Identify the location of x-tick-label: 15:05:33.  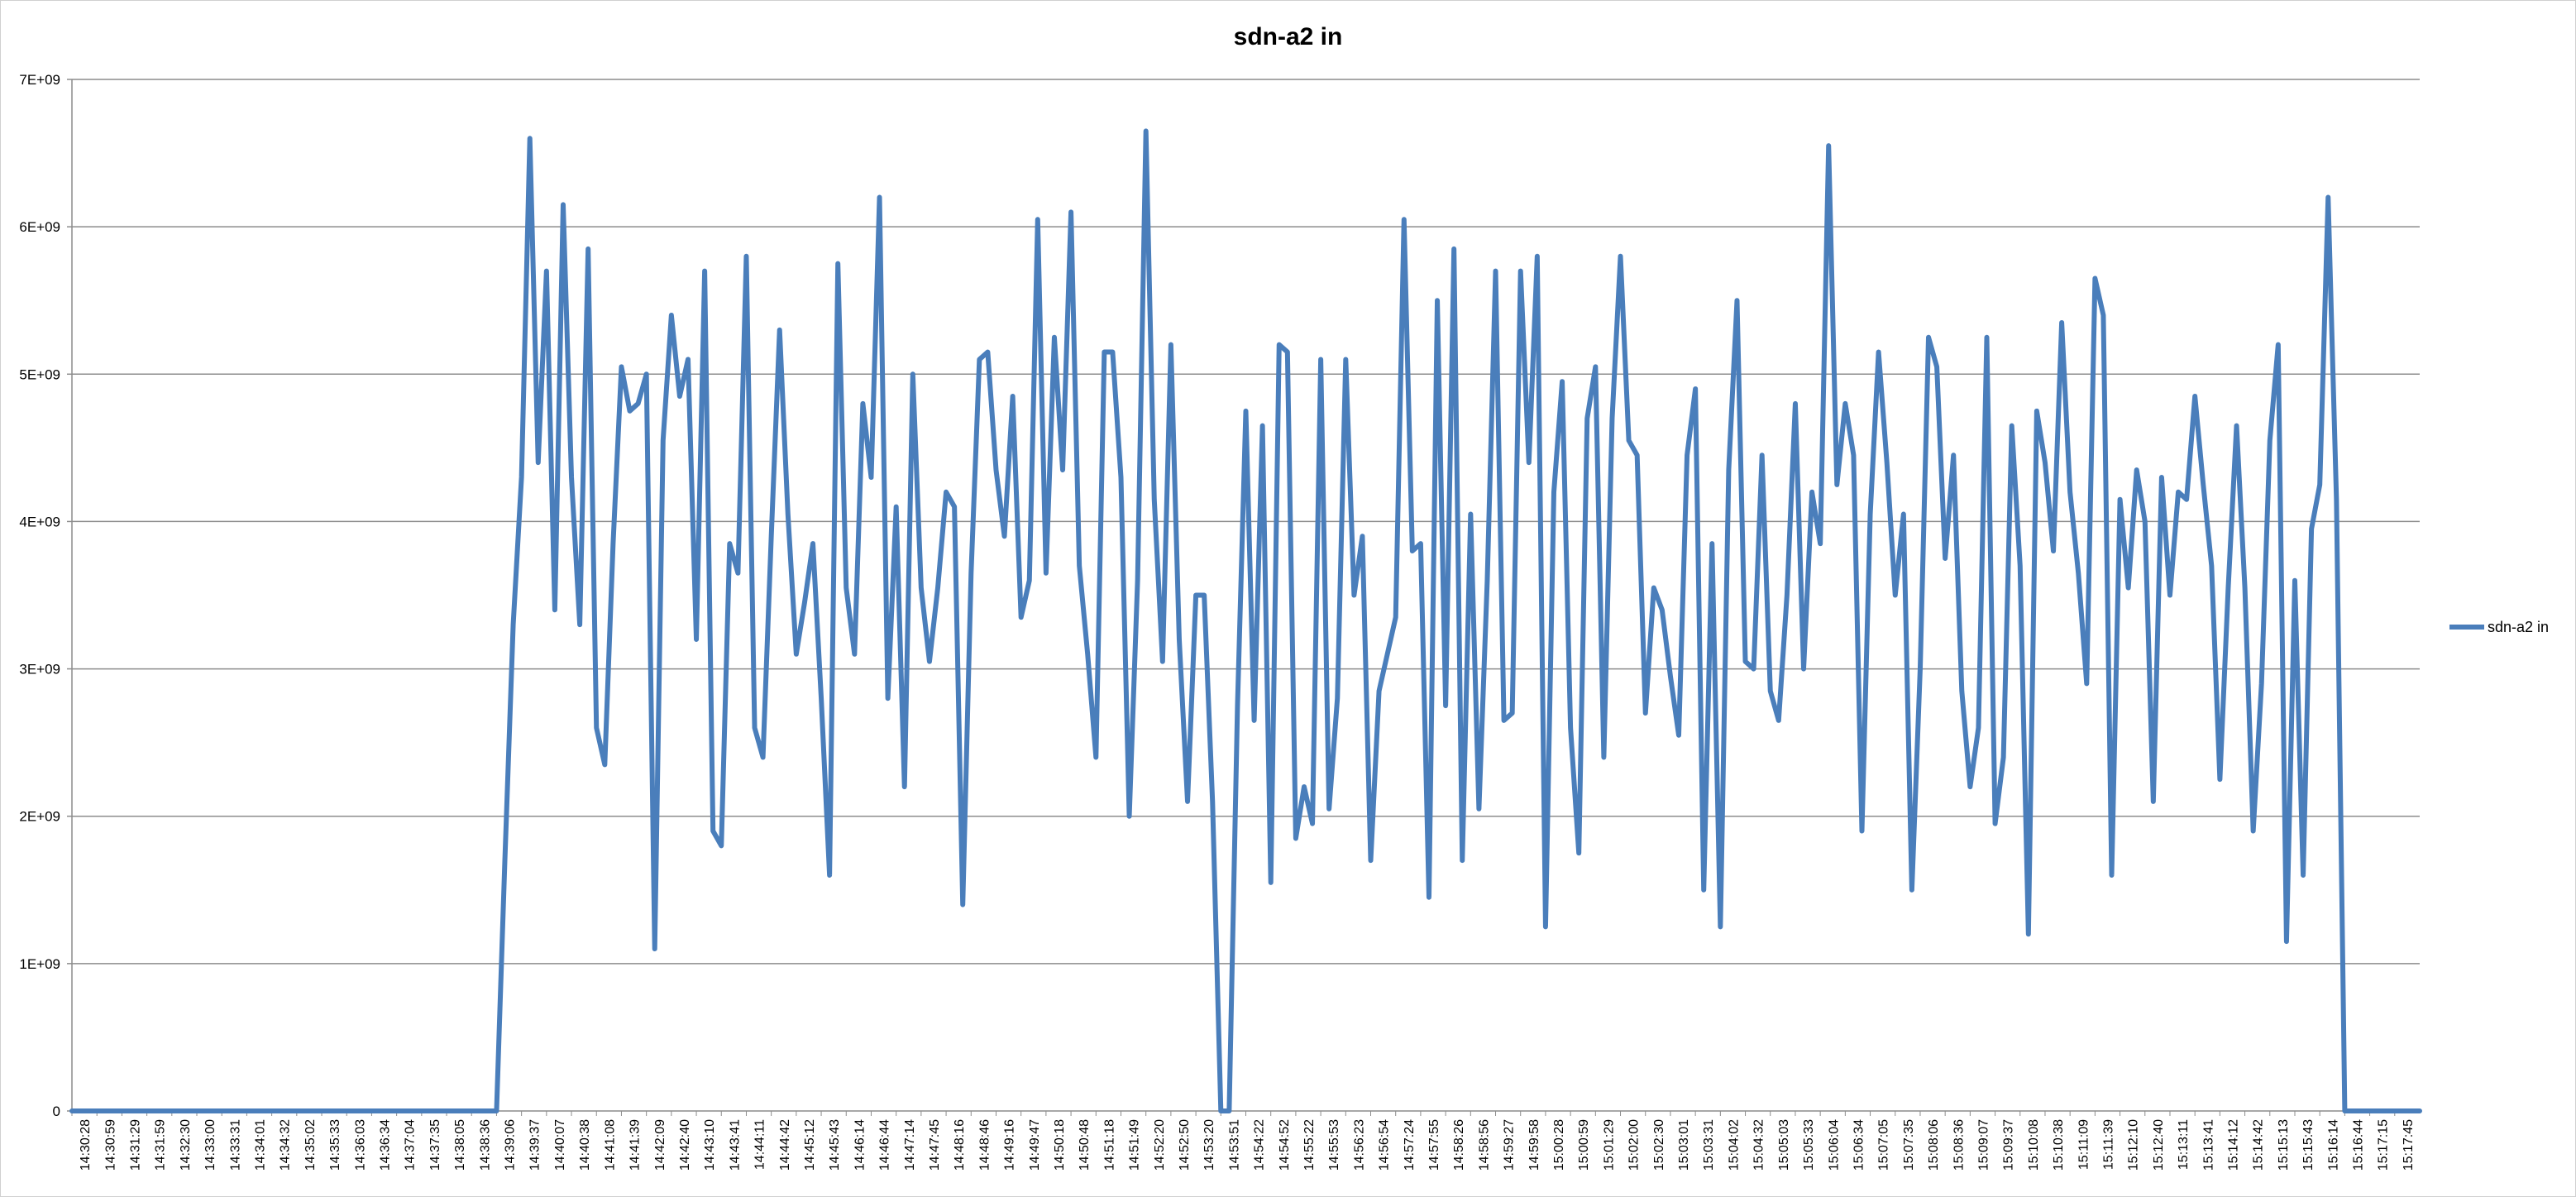
(1809, 1145).